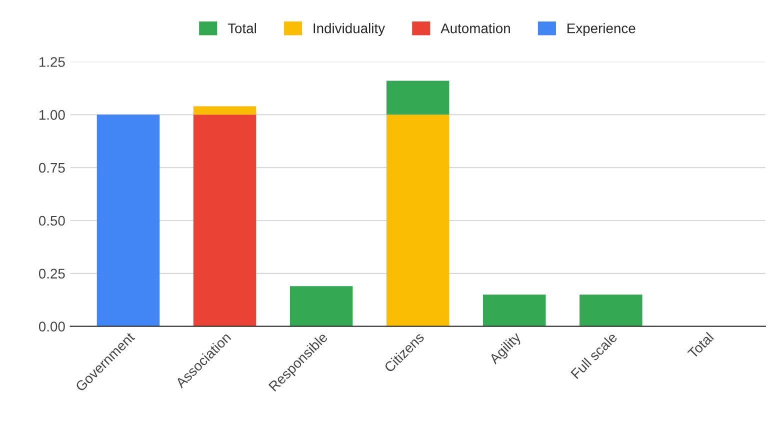 The height and width of the screenshot is (441, 781). What do you see at coordinates (52, 115) in the screenshot?
I see `y-tick-label: 1.00` at bounding box center [52, 115].